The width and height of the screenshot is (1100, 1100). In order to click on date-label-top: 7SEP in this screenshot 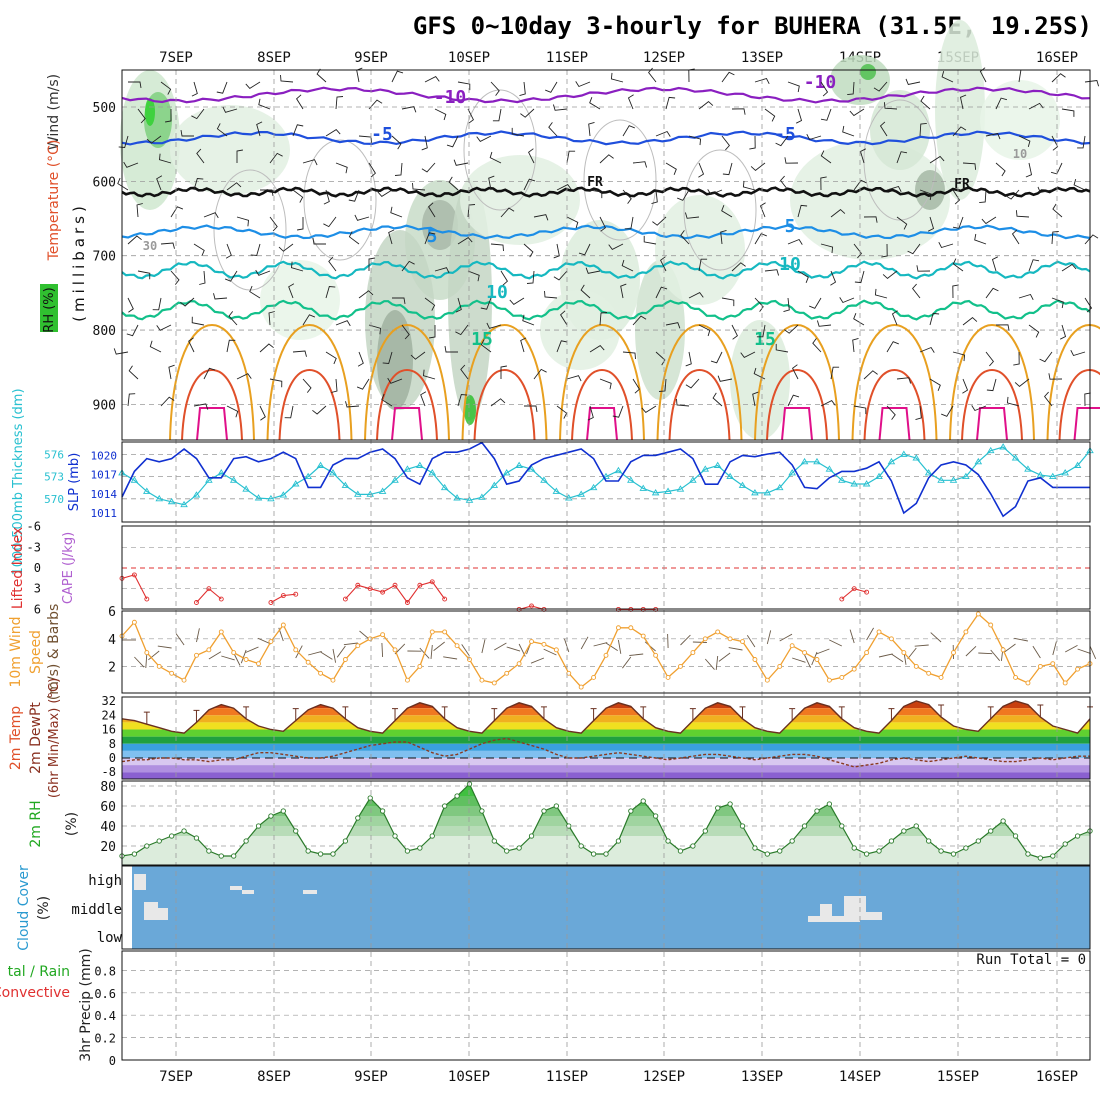, I will do `click(176, 58)`.